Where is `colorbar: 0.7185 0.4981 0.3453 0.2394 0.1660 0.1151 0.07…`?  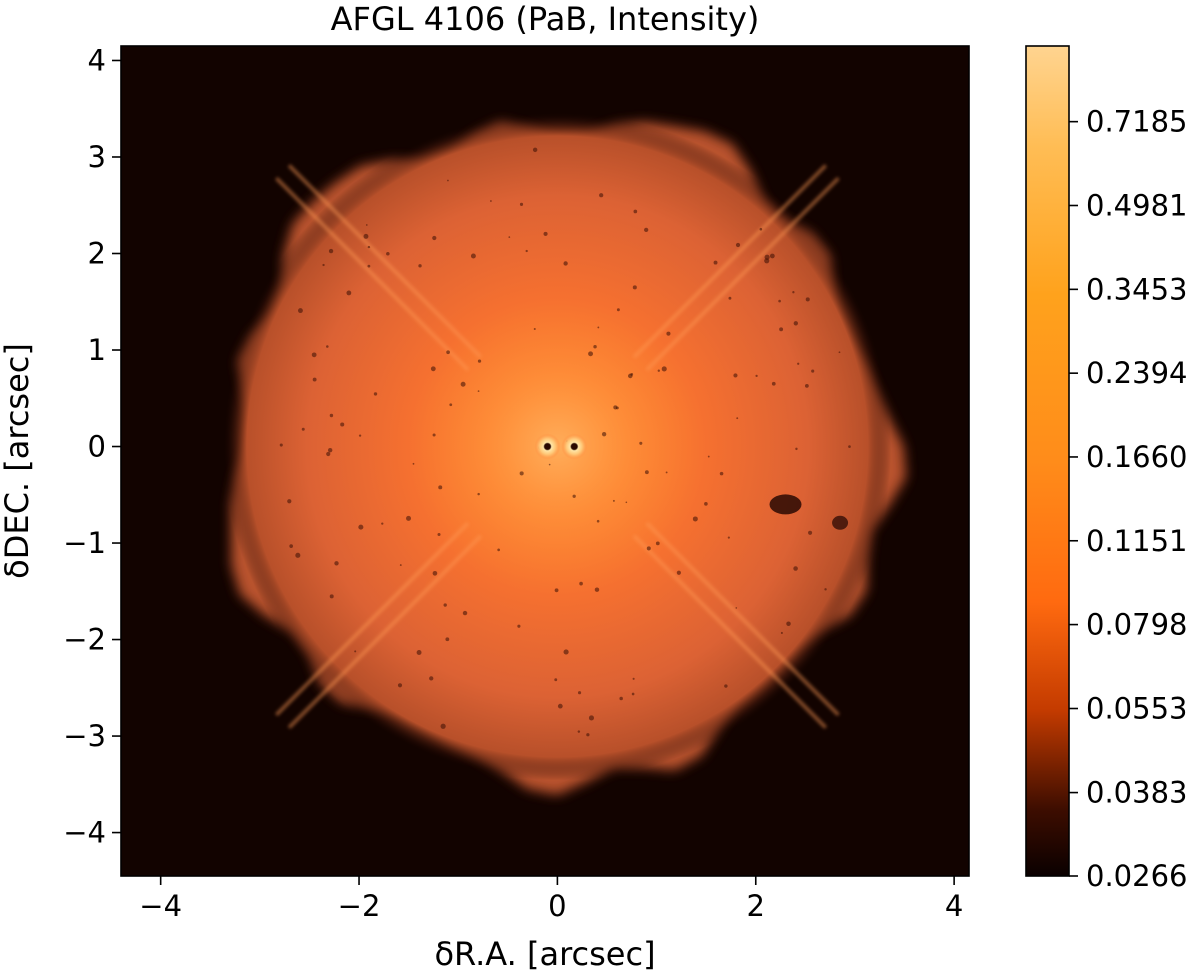 colorbar: 0.7185 0.4981 0.3453 0.2394 0.1660 0.1151 0.07… is located at coordinates (1106, 469).